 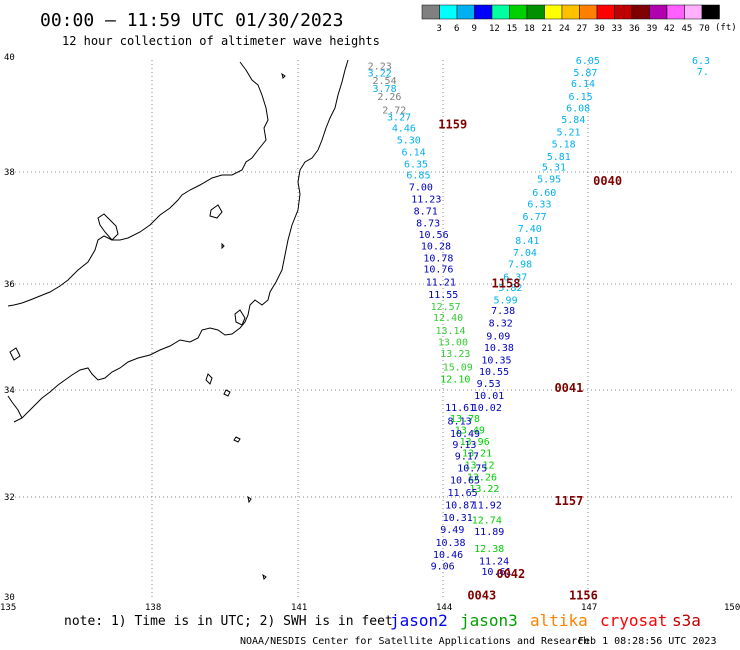 What do you see at coordinates (585, 73) in the screenshot?
I see `wave-height-value: 5.87` at bounding box center [585, 73].